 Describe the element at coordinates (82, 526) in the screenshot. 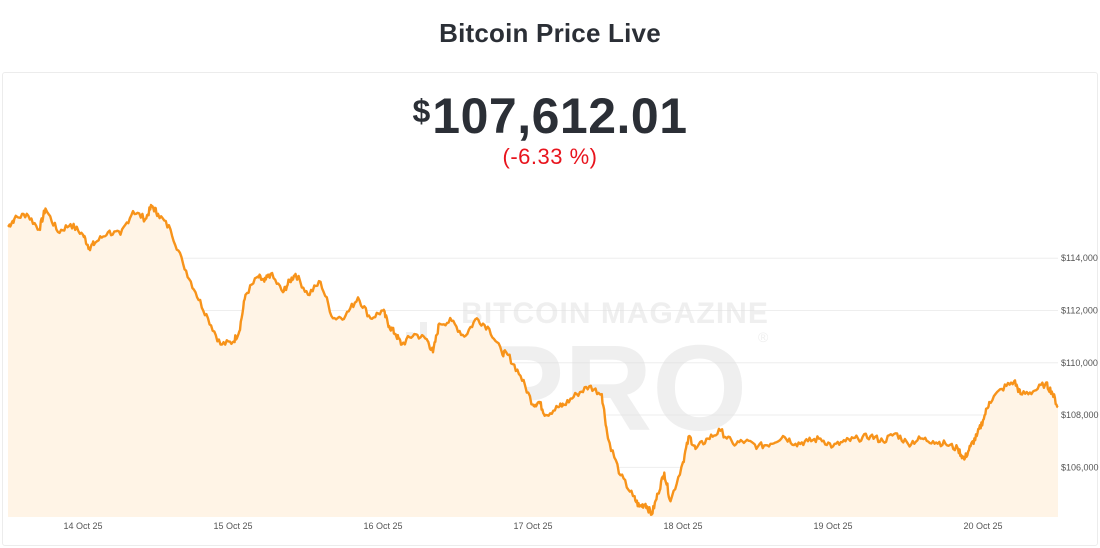

I see `x-tick-label: 14 Oct 25` at that location.